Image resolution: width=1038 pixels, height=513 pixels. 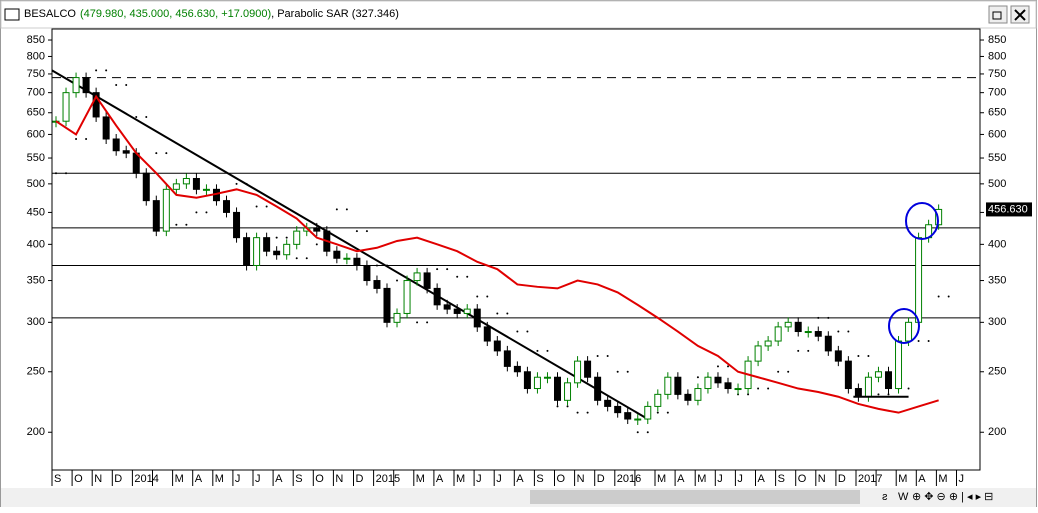 I want to click on y-tick-label: 550, so click(x=997, y=158).